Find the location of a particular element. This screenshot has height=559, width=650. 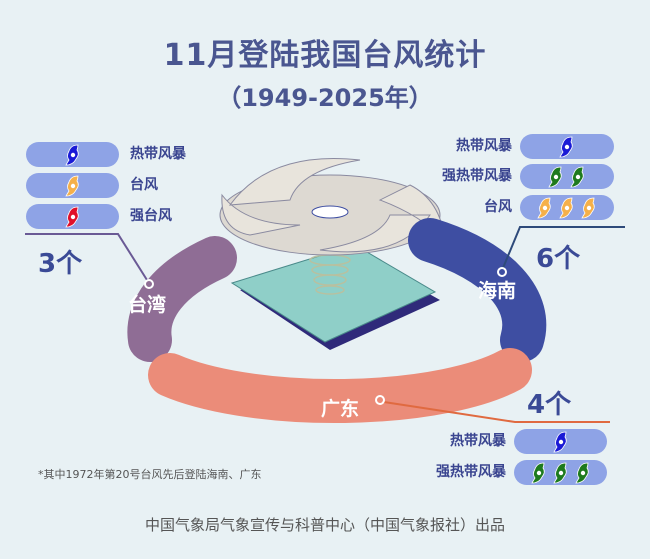

page-title: 11月登陆我国台风统计 is located at coordinates (325, 55).